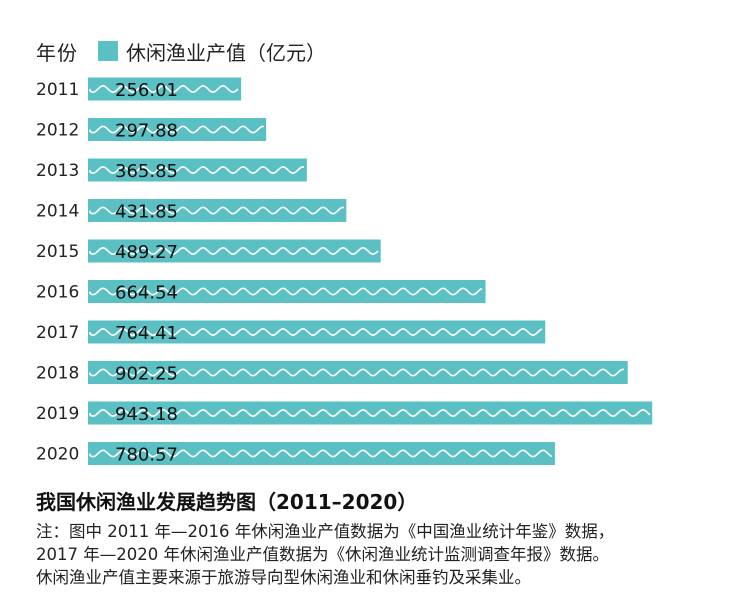  Describe the element at coordinates (57, 212) in the screenshot. I see `year-tick-label: 2014` at that location.